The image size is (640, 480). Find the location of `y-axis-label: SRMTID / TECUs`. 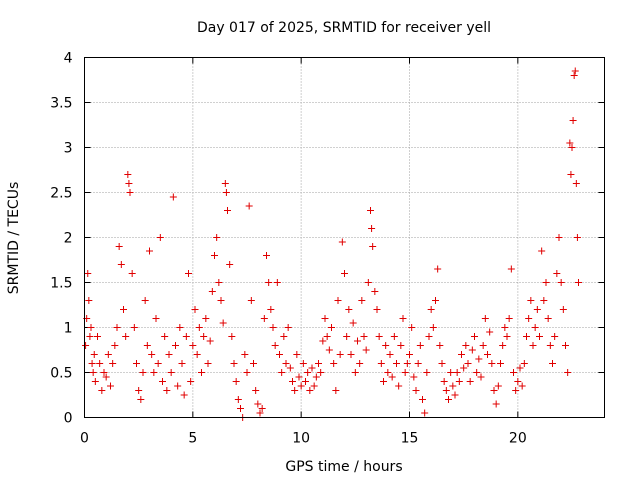

y-axis-label: SRMTID / TECUs is located at coordinates (14, 238).